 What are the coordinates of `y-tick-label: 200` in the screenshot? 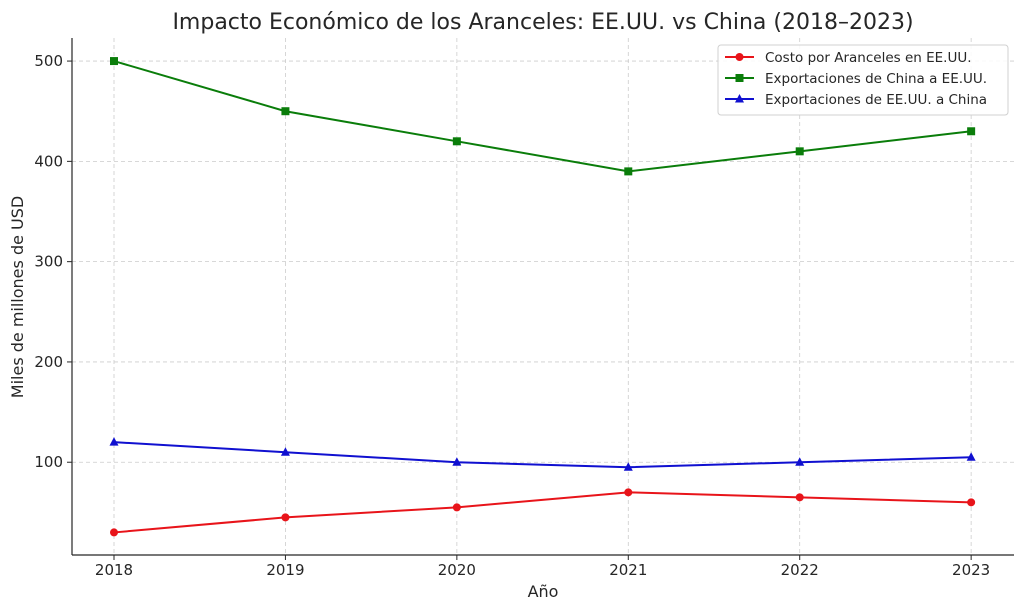 It's located at (48, 362).